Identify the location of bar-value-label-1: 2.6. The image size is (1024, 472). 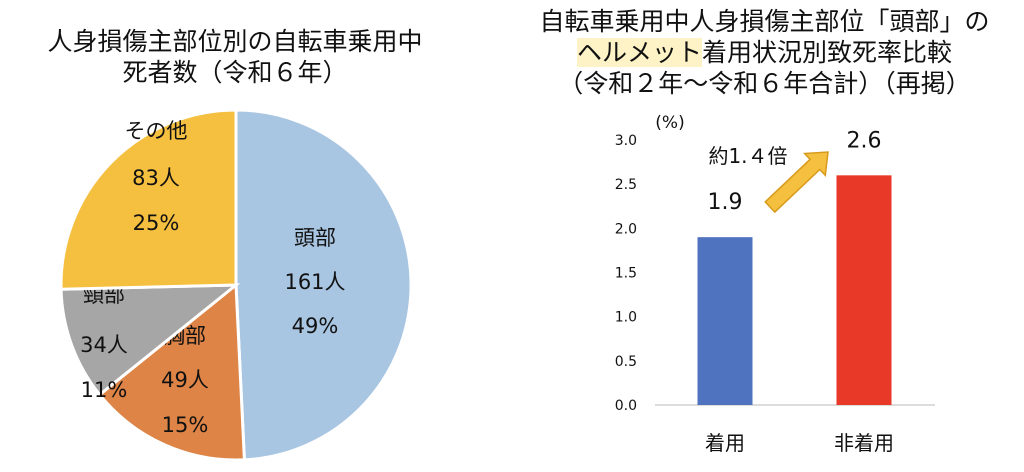
(864, 140).